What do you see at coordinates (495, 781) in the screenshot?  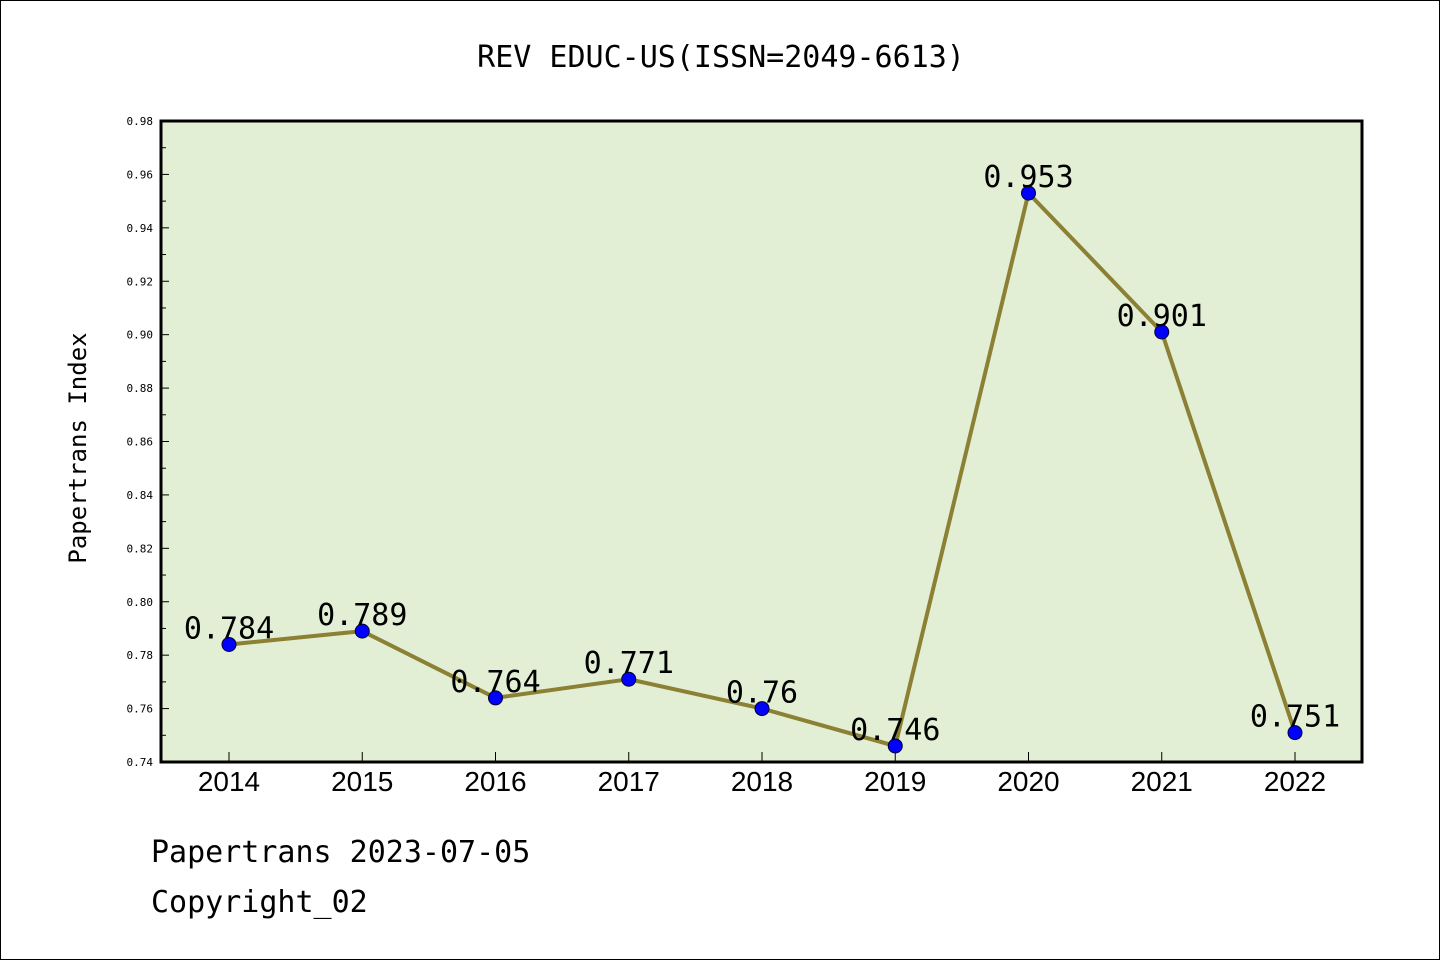 I see `x-tick-label: 2016` at bounding box center [495, 781].